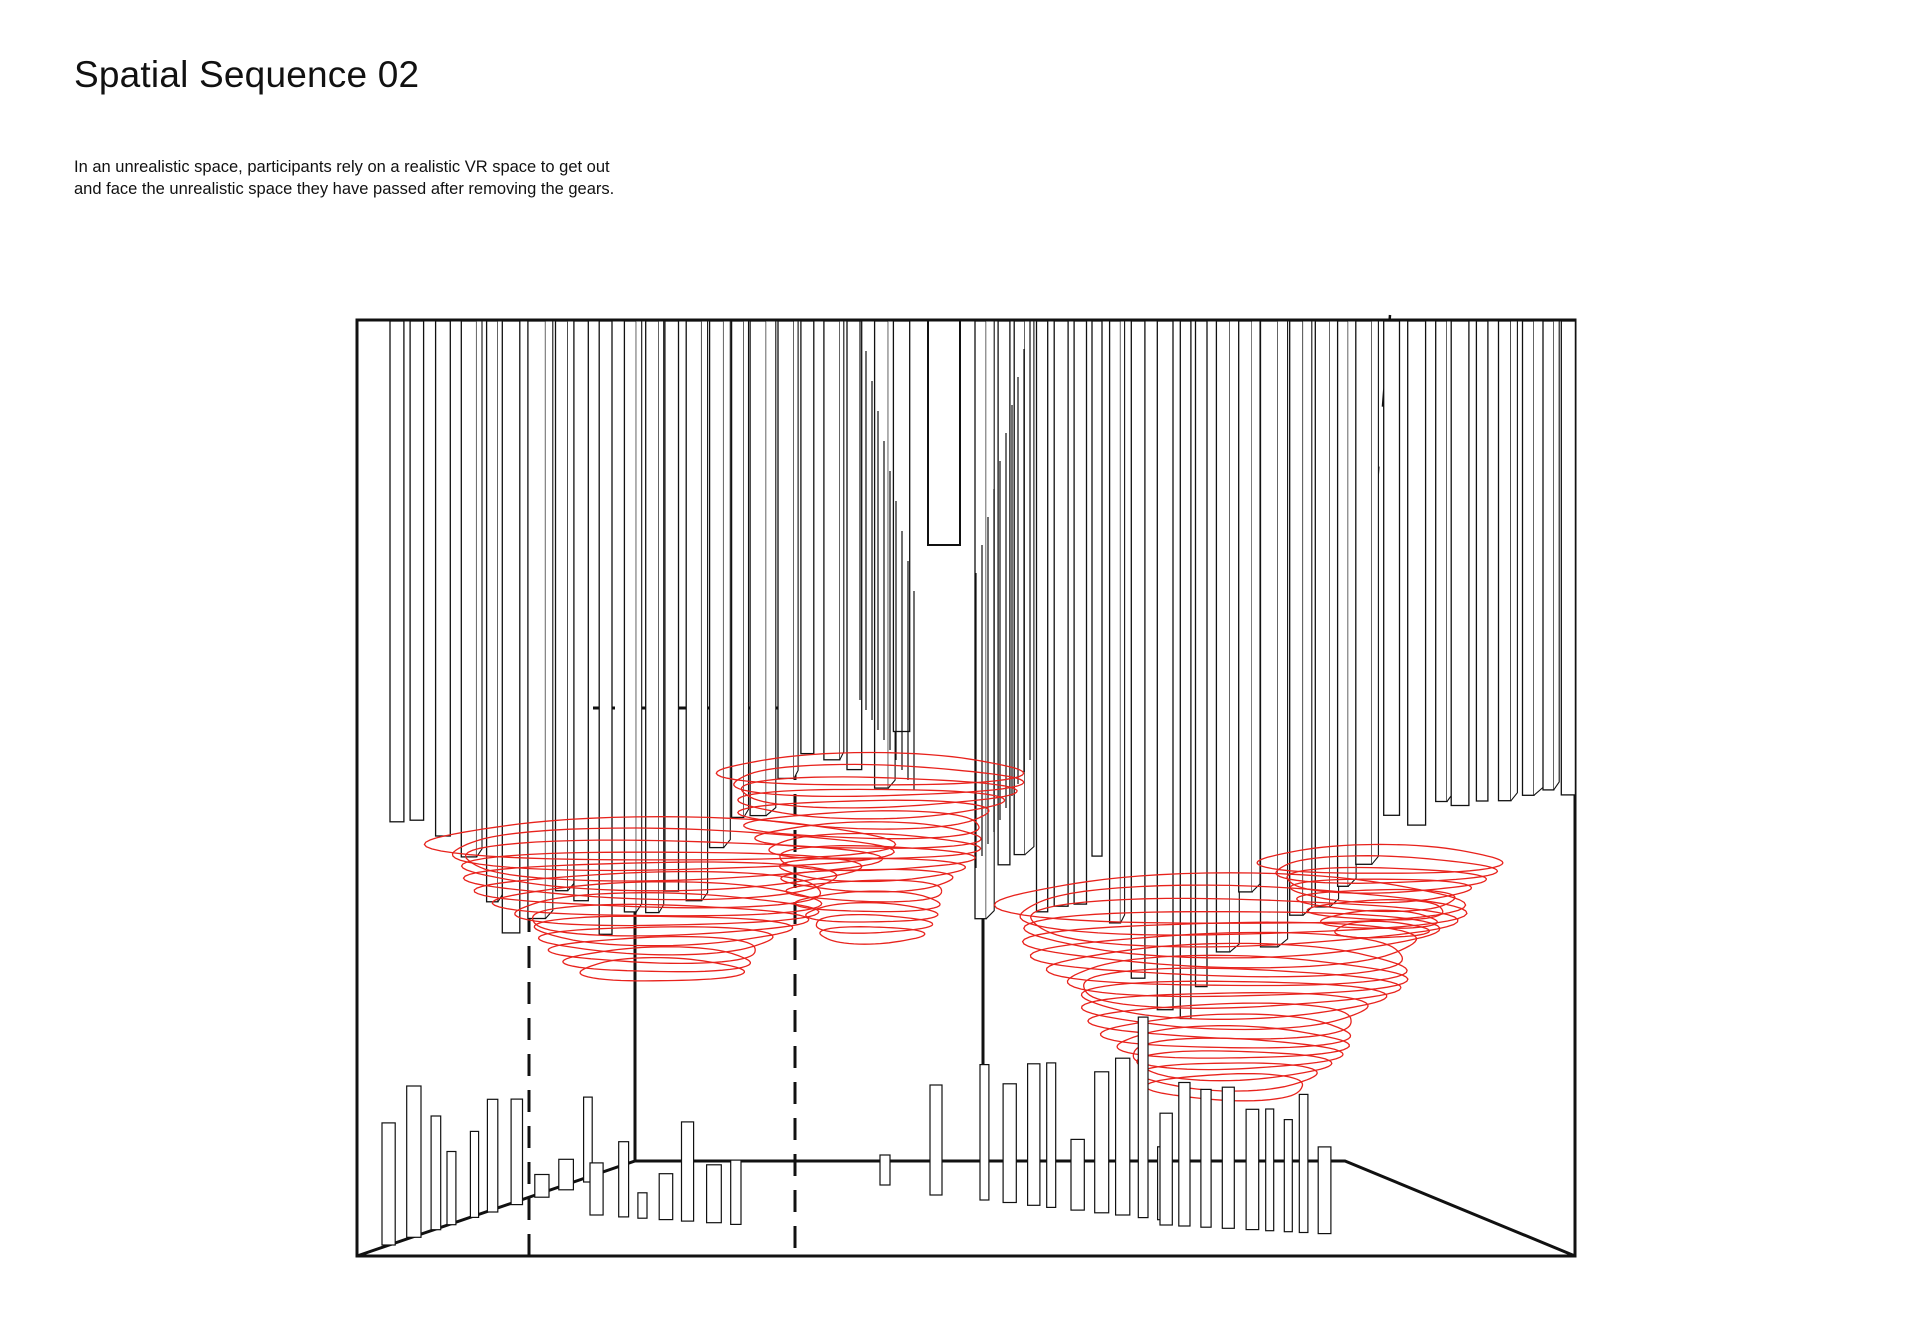  What do you see at coordinates (944, 433) in the screenshot?
I see `corridor-far-lines` at bounding box center [944, 433].